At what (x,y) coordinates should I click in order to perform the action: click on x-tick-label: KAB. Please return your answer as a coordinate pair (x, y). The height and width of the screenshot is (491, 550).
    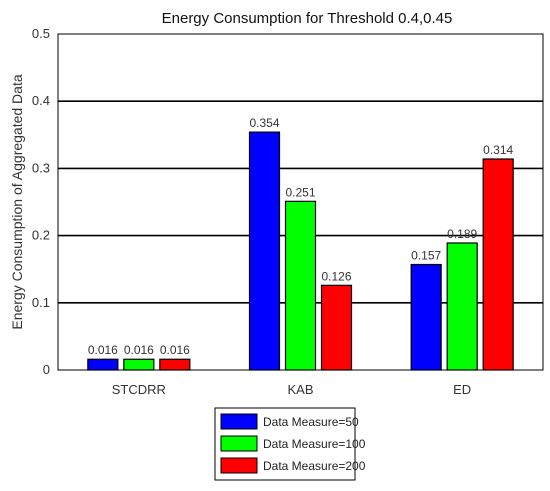
    Looking at the image, I should click on (300, 389).